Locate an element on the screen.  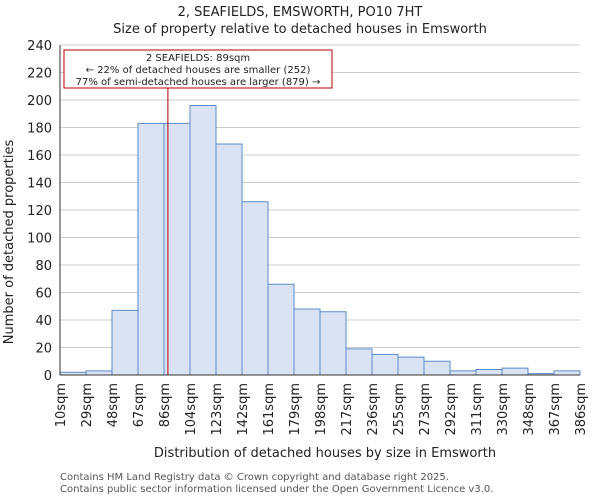
chart-title: 2, SEAFIELDS, EMSWORTH, PO10 7HT is located at coordinates (300, 12).